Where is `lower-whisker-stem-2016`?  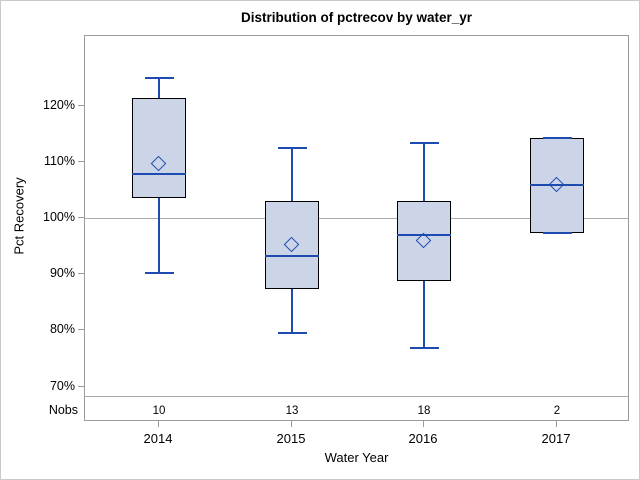 lower-whisker-stem-2016 is located at coordinates (424, 314).